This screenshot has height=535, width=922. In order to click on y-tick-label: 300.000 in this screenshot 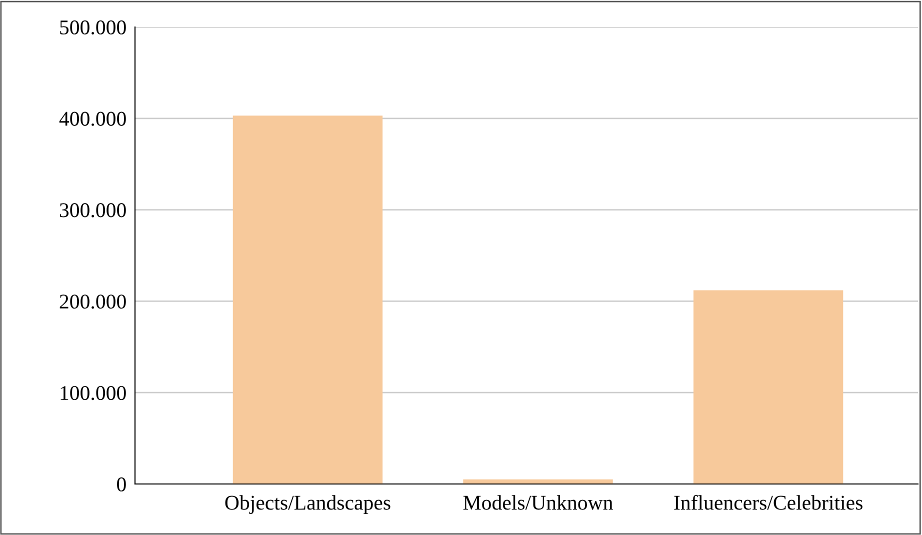, I will do `click(93, 210)`.